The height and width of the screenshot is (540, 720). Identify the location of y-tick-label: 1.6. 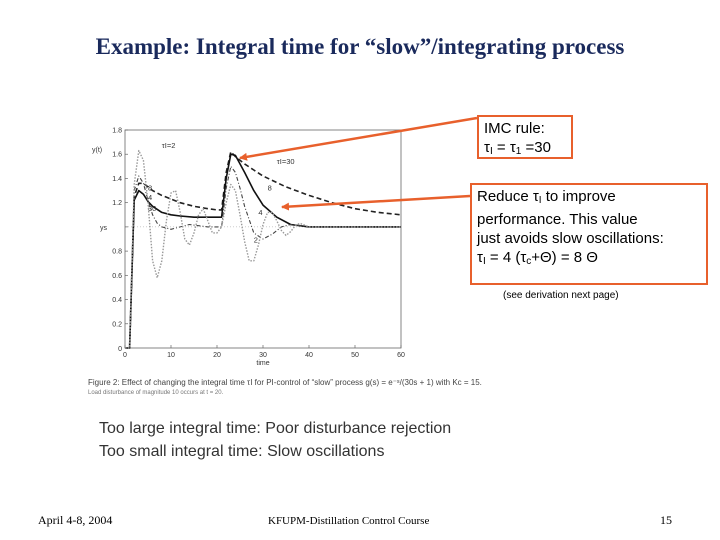
(117, 155).